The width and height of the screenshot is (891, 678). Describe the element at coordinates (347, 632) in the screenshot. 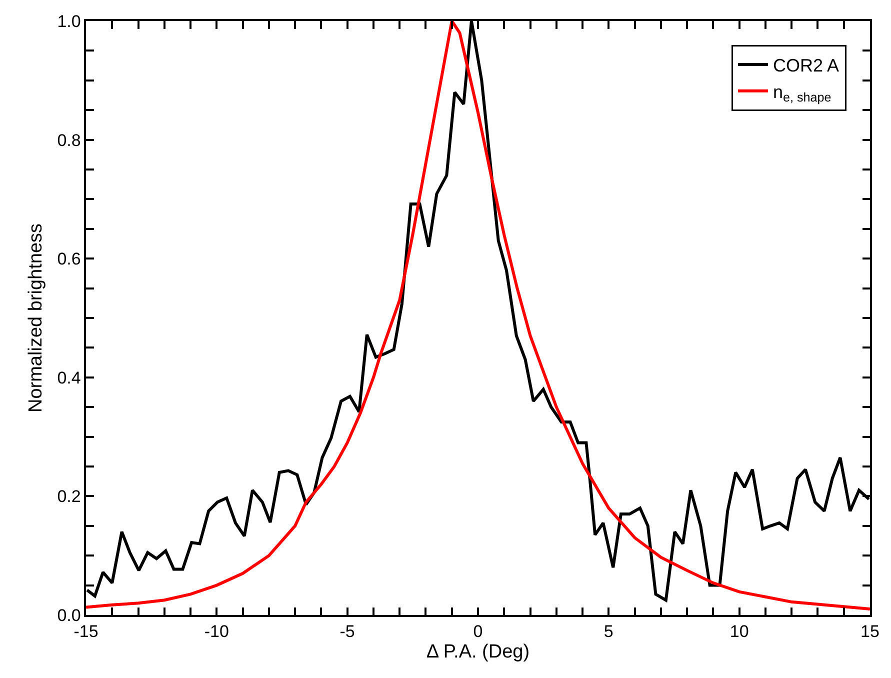

I see `x-tick-label: -5` at that location.